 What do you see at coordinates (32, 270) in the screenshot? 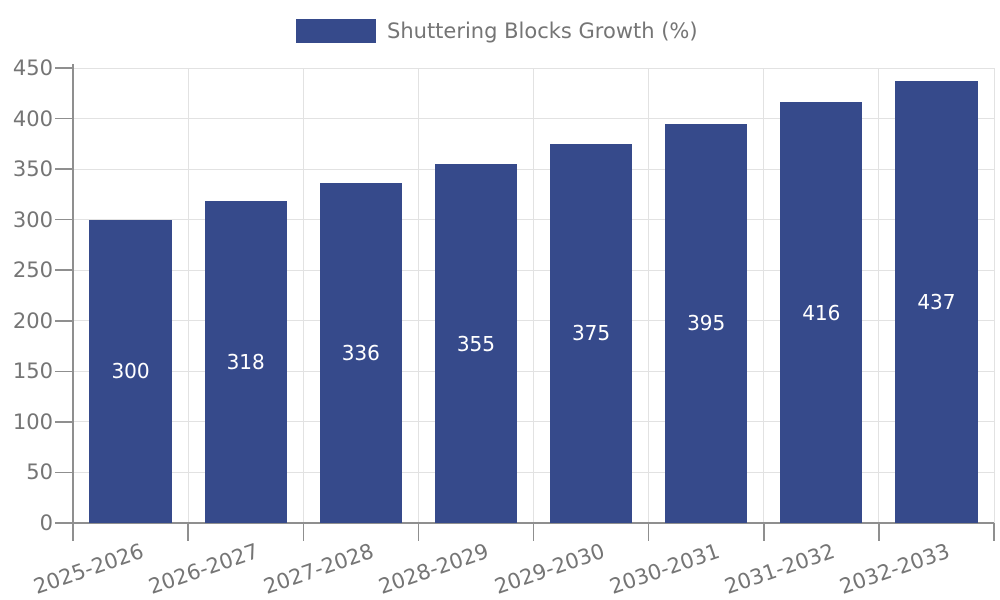
I see `y-axis-tick-label: 250` at bounding box center [32, 270].